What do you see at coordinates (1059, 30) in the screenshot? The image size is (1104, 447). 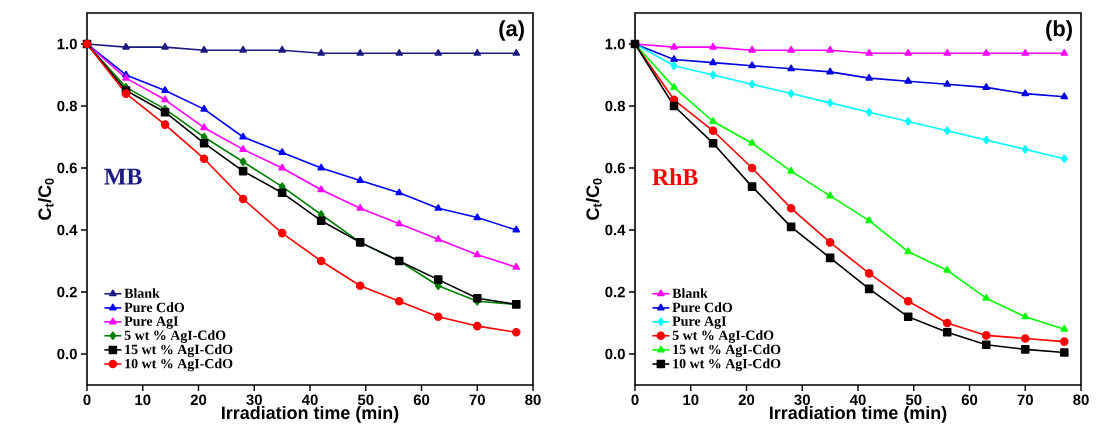 I see `annotation: (b)` at bounding box center [1059, 30].